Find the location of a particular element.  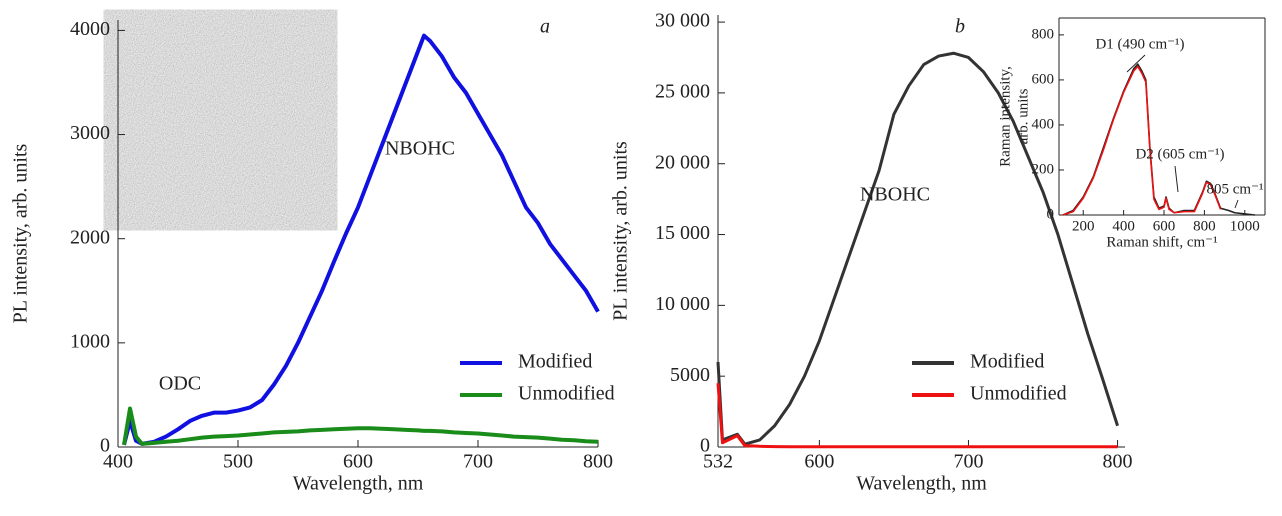

y-tick-label: 2000 is located at coordinates (90, 237).